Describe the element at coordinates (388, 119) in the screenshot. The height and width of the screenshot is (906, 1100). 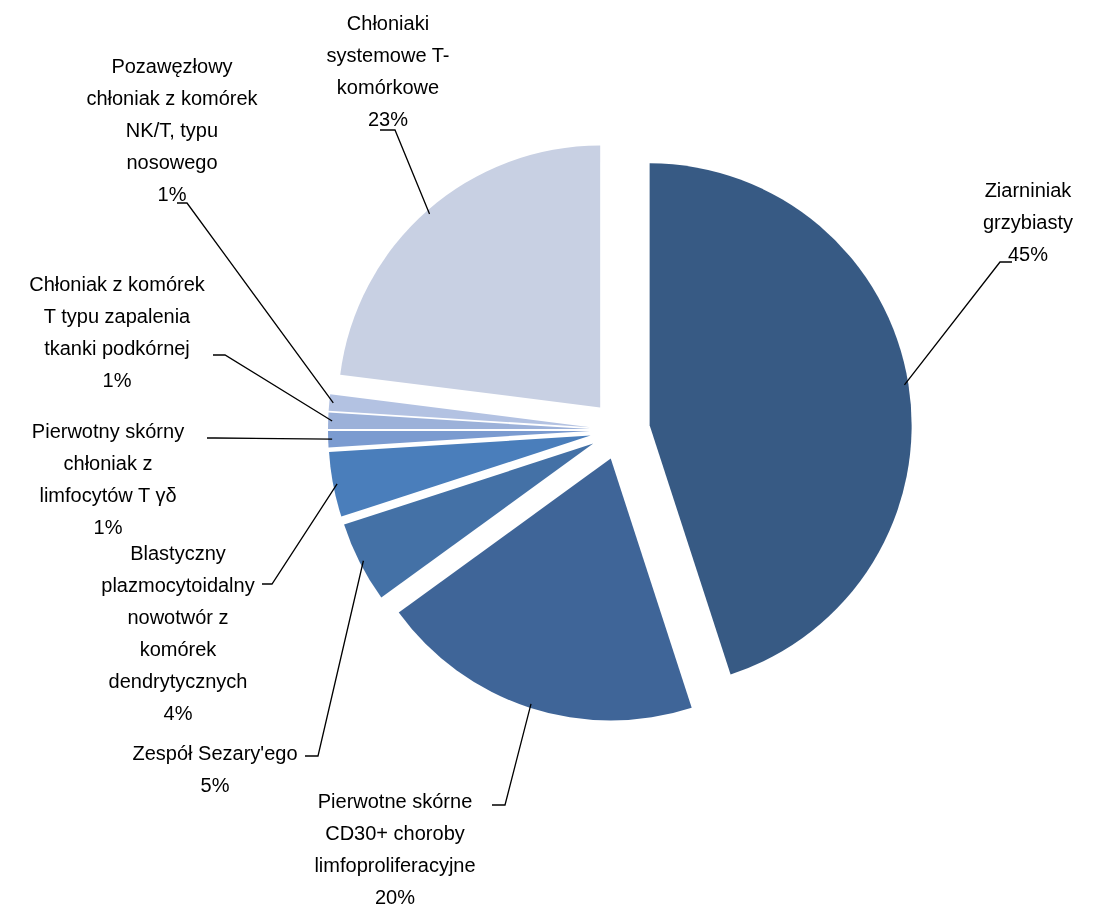
I see `data-label: 23%` at that location.